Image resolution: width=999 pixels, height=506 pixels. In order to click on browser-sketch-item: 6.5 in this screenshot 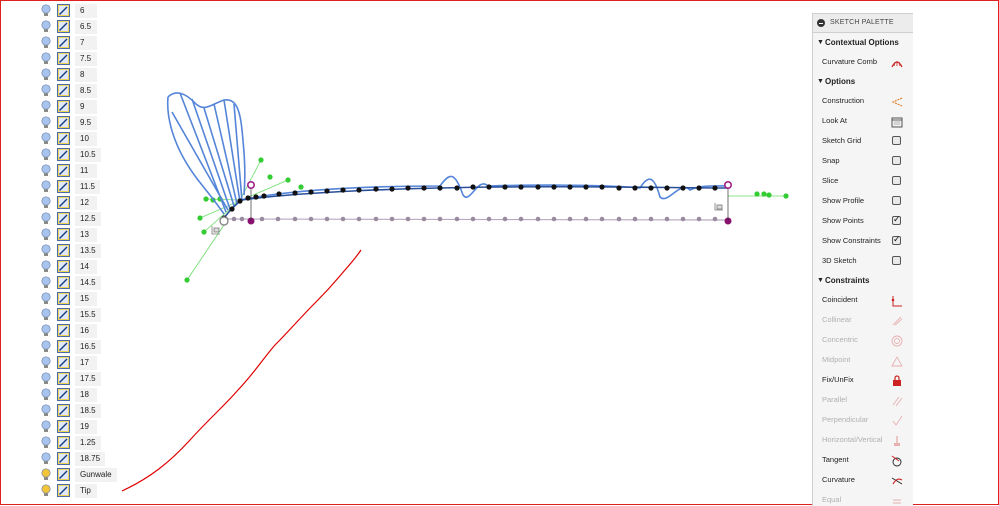, I will do `click(83, 27)`.